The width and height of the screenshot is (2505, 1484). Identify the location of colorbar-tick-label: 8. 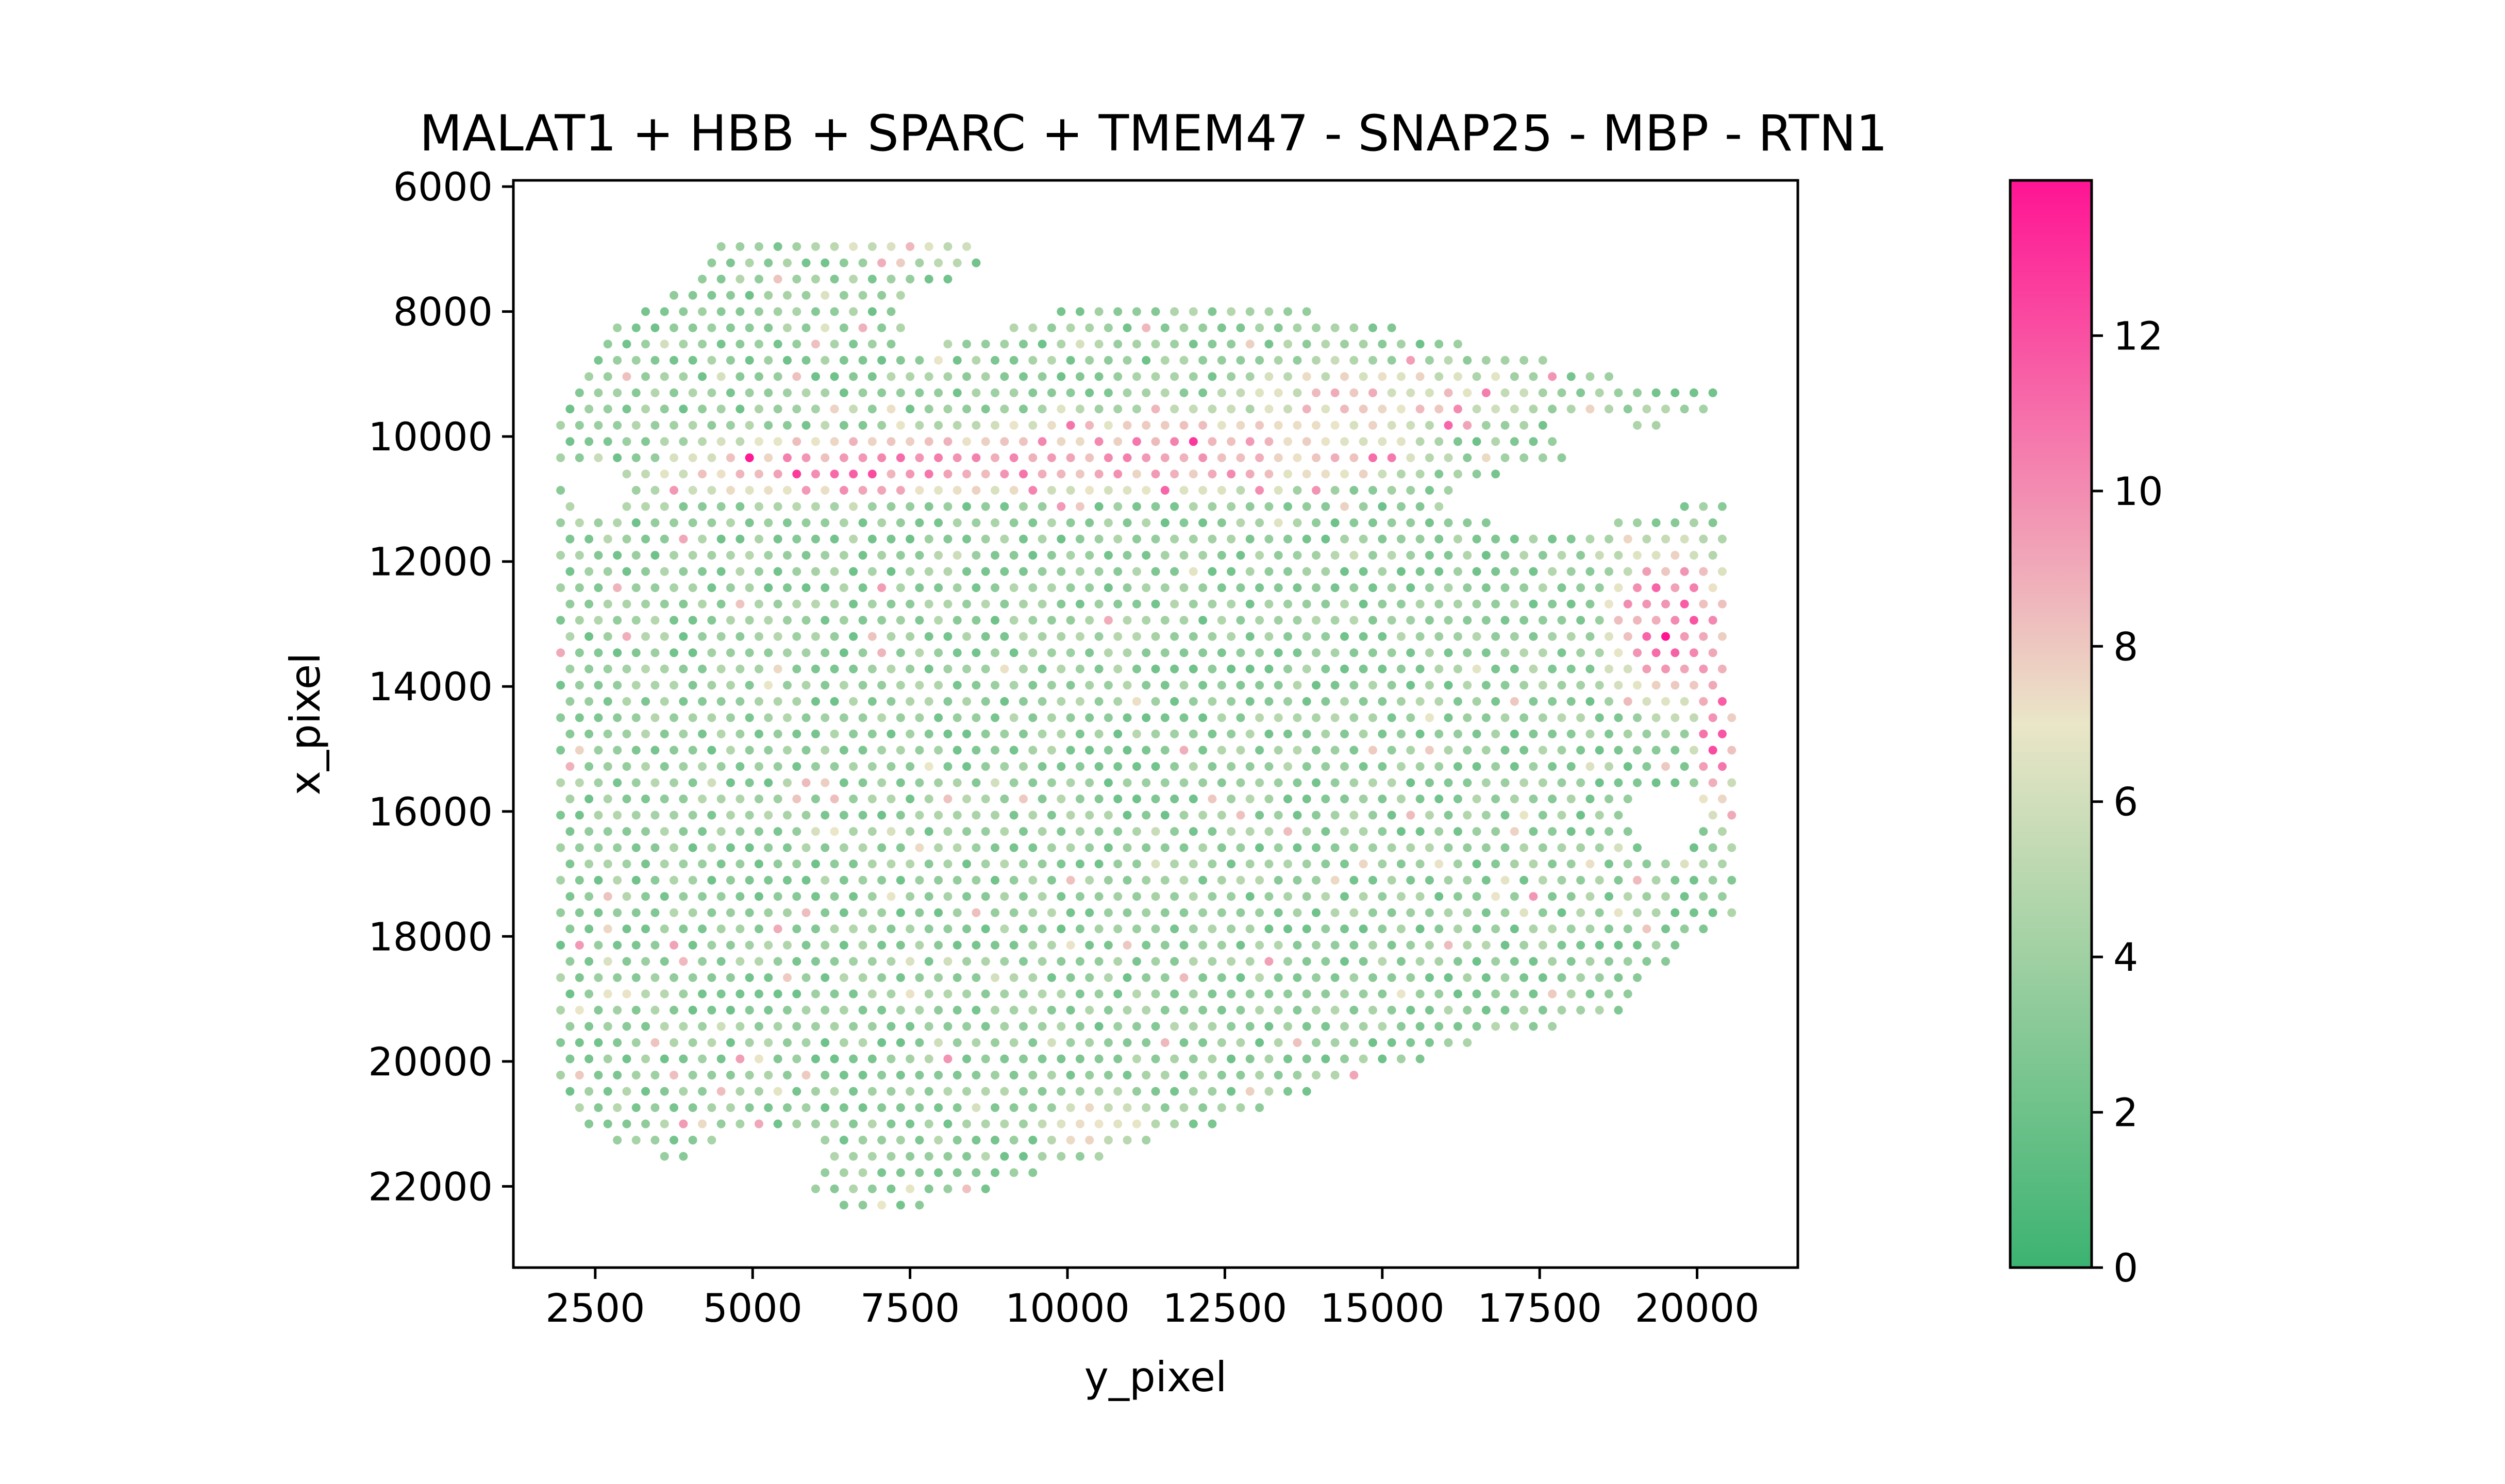
(2125, 646).